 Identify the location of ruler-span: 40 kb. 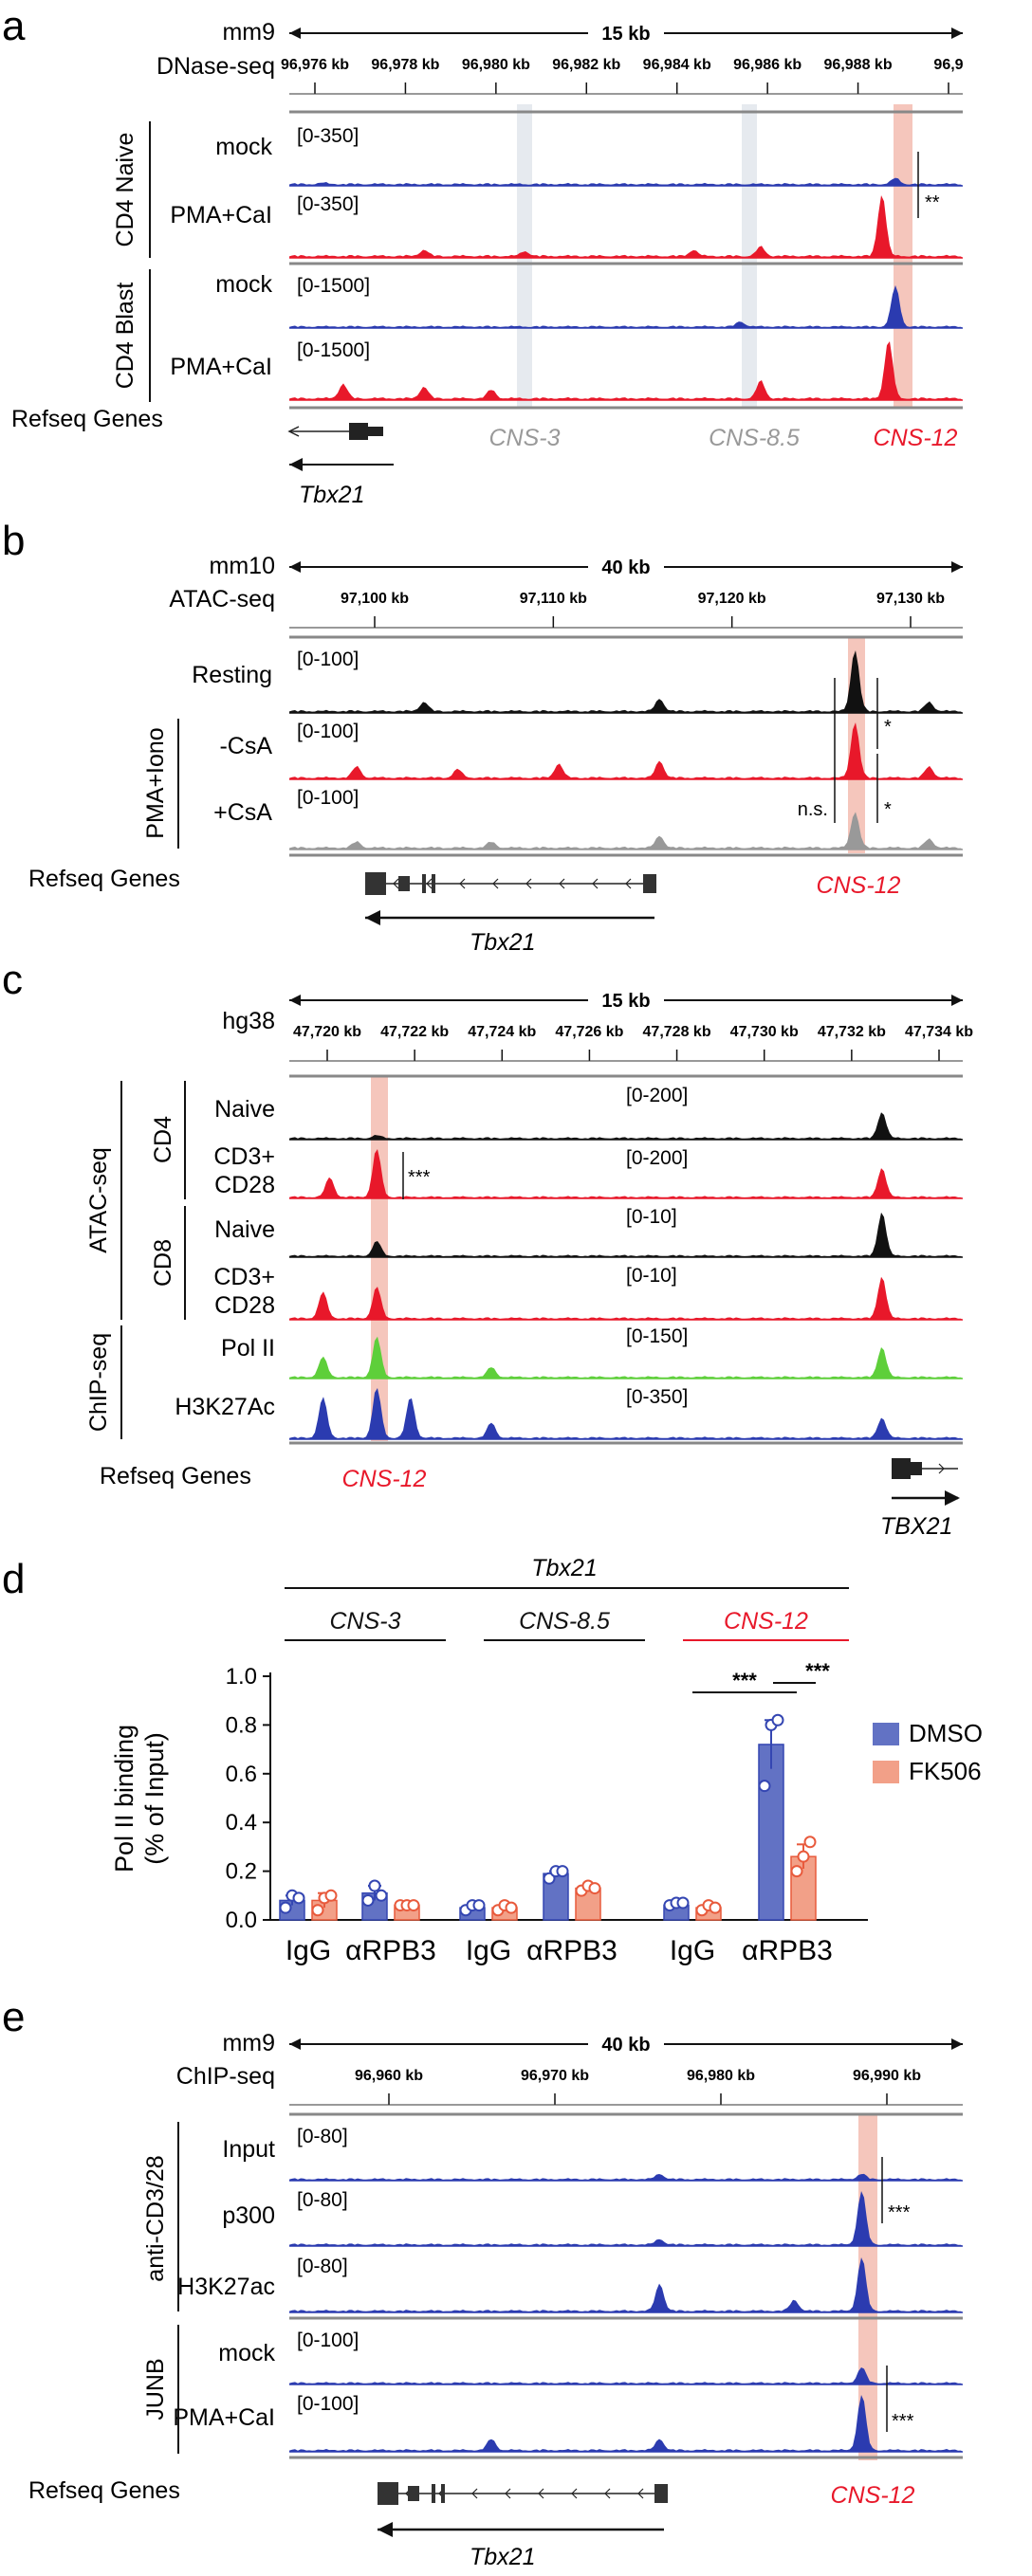
(625, 567).